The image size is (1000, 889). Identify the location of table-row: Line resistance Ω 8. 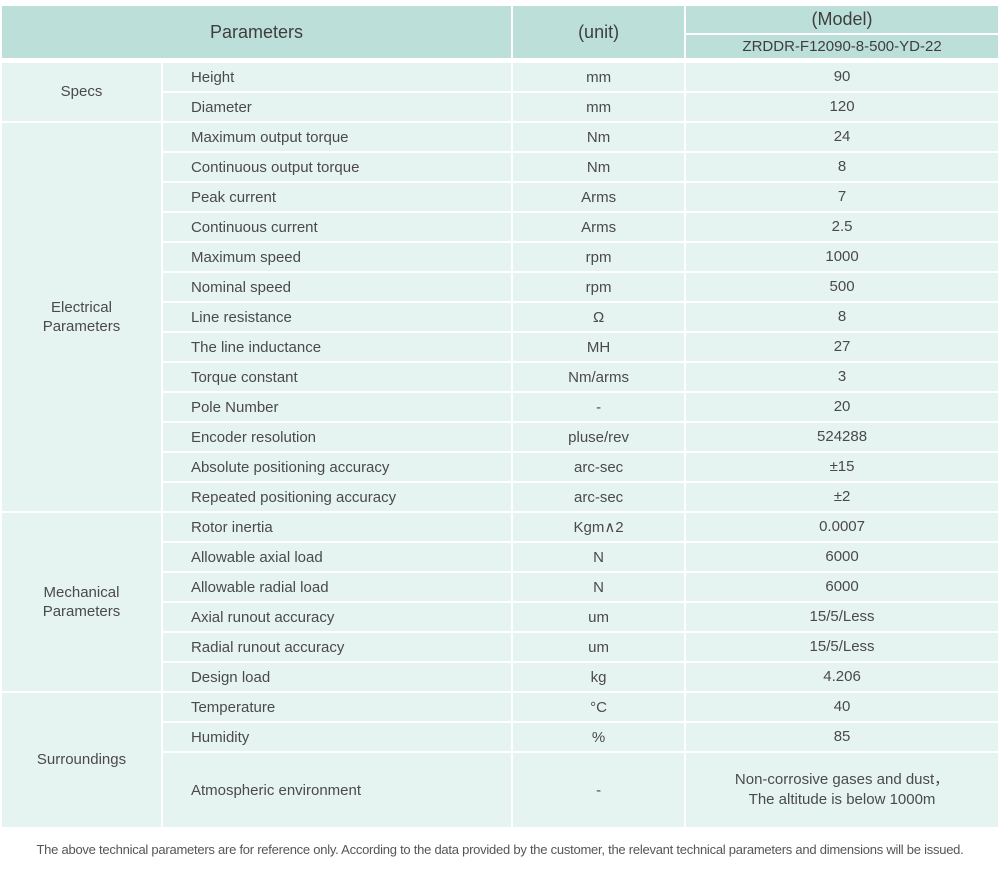
(500, 317).